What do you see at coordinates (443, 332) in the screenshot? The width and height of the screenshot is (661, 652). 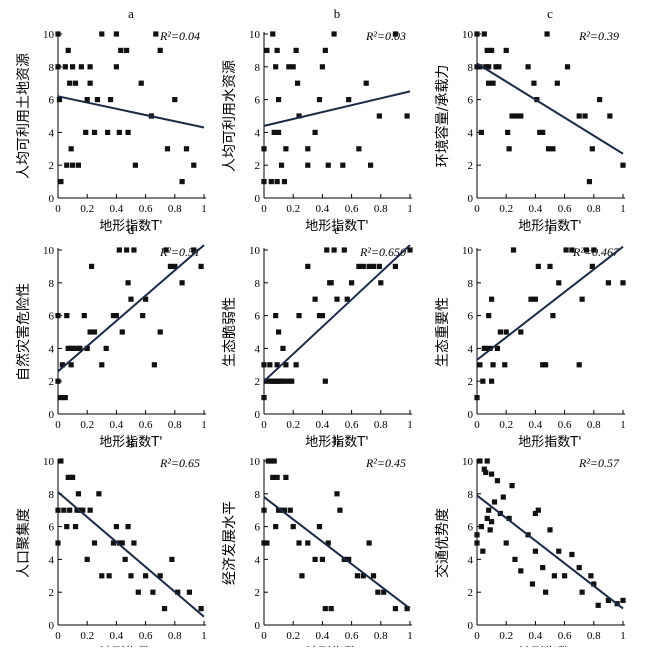 I see `y-axis-label: 生态重要性` at bounding box center [443, 332].